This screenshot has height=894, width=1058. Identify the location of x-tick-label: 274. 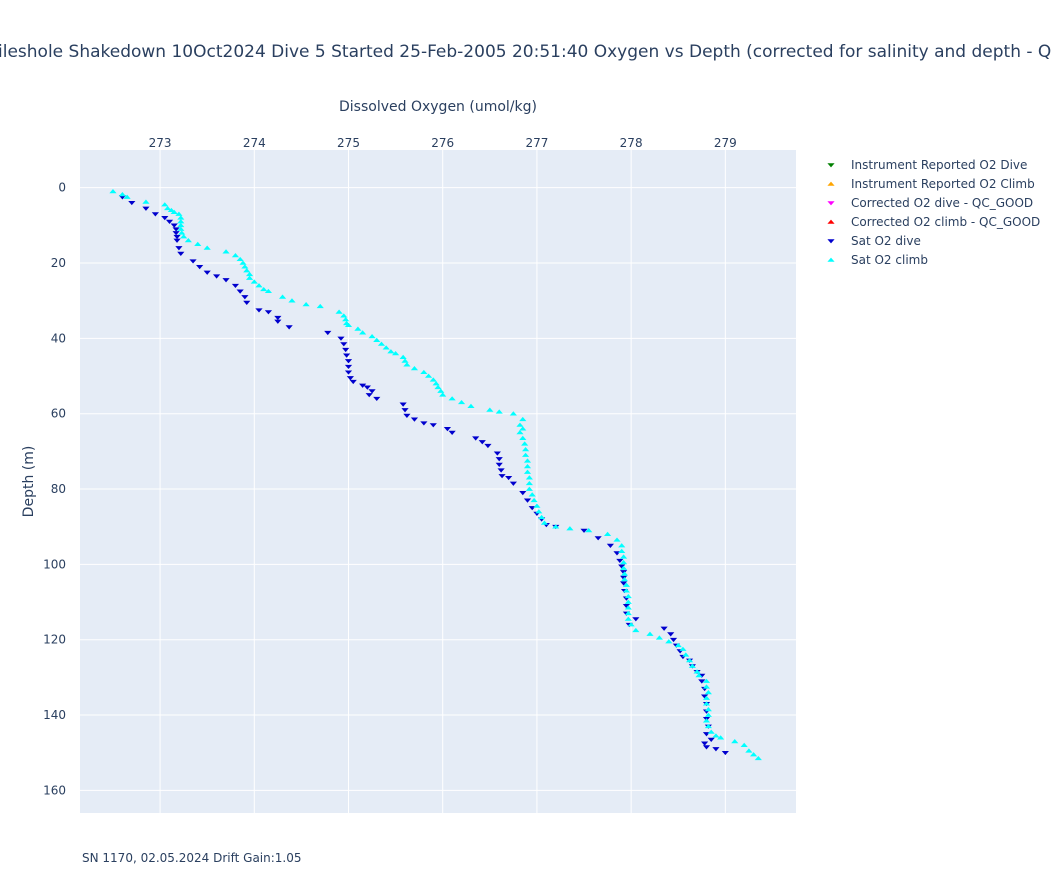
(254, 143).